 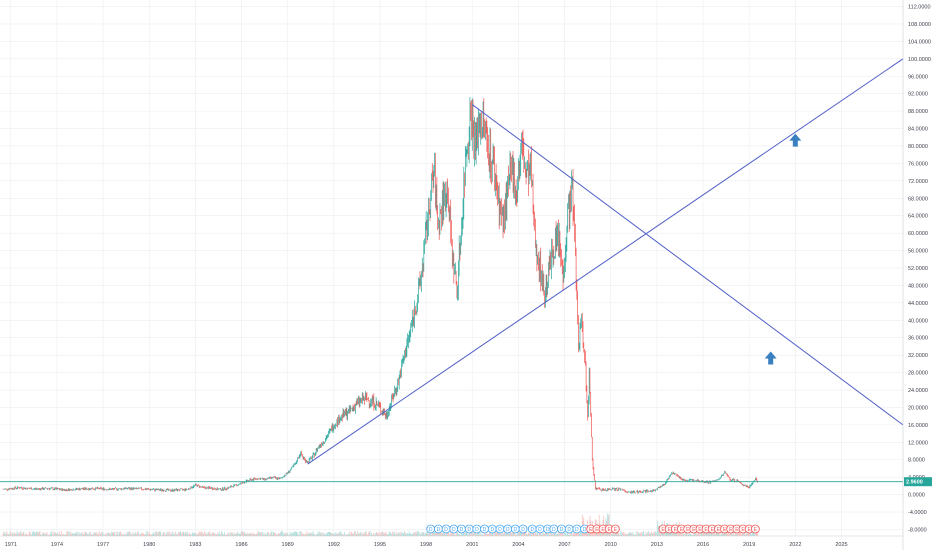 What do you see at coordinates (918, 252) in the screenshot?
I see `y-tick-label: 56.0000` at bounding box center [918, 252].